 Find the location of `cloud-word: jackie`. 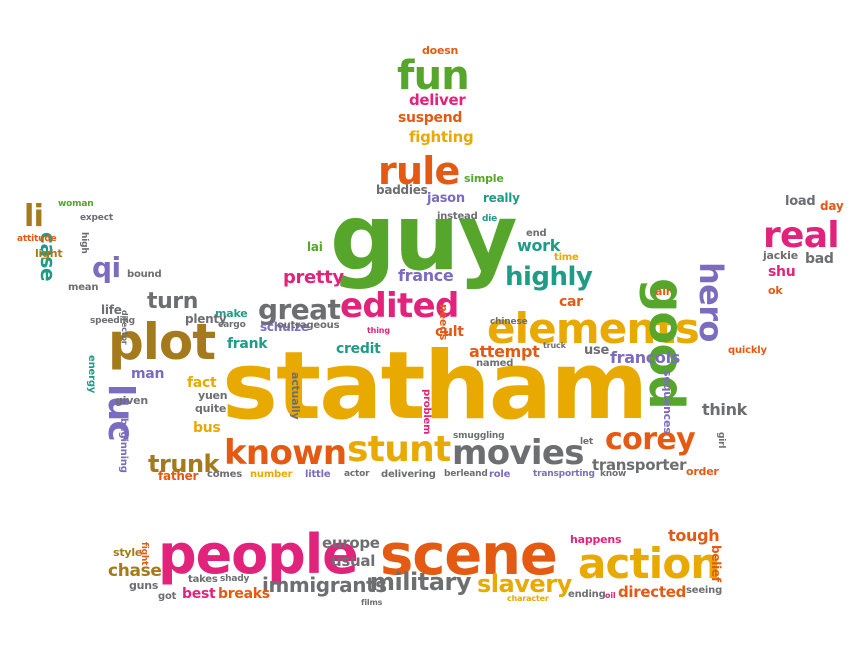

cloud-word: jackie is located at coordinates (780, 255).